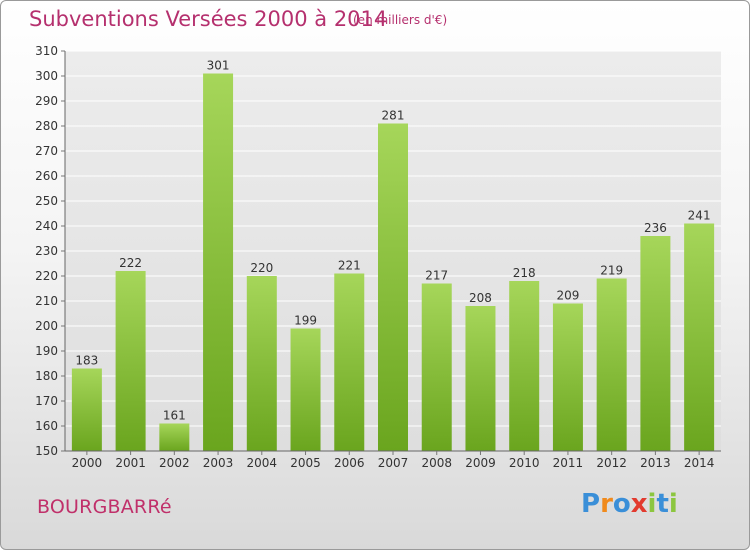 The image size is (750, 550). I want to click on x-tick-label: 2004, so click(262, 463).